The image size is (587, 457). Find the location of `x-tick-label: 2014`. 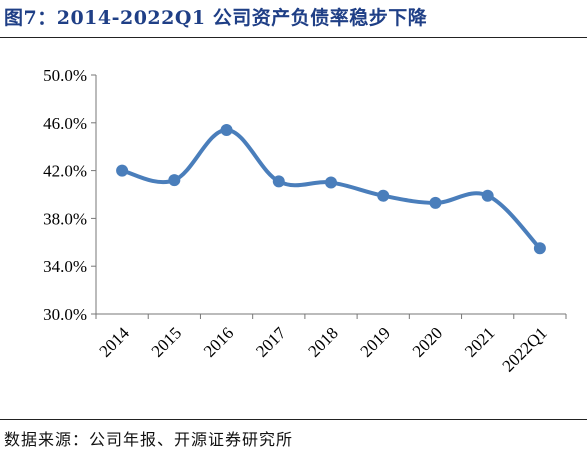

x-tick-label: 2014 is located at coordinates (114, 342).